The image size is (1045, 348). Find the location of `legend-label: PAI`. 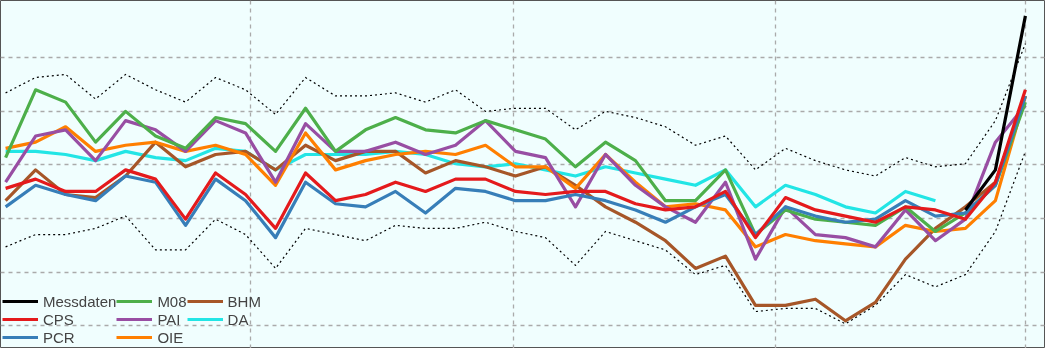

legend-label: PAI is located at coordinates (169, 319).